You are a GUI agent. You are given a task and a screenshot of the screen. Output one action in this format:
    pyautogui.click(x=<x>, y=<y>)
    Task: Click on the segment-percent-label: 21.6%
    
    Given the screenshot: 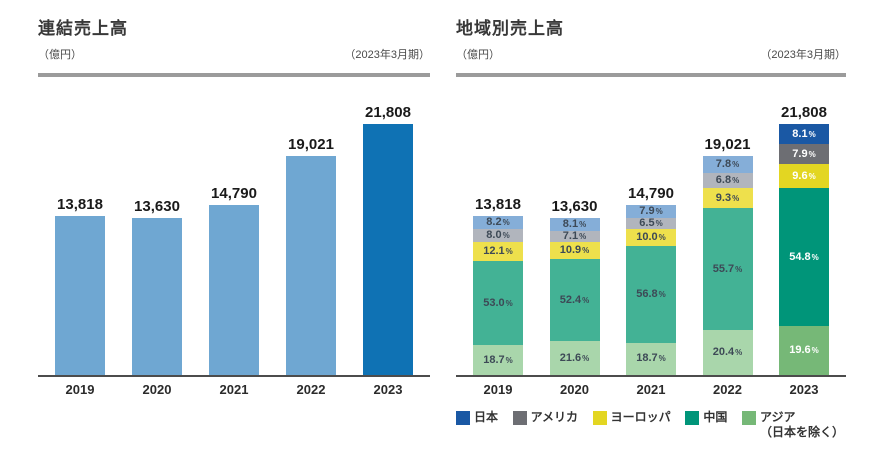 What is the action you would take?
    pyautogui.click(x=574, y=357)
    